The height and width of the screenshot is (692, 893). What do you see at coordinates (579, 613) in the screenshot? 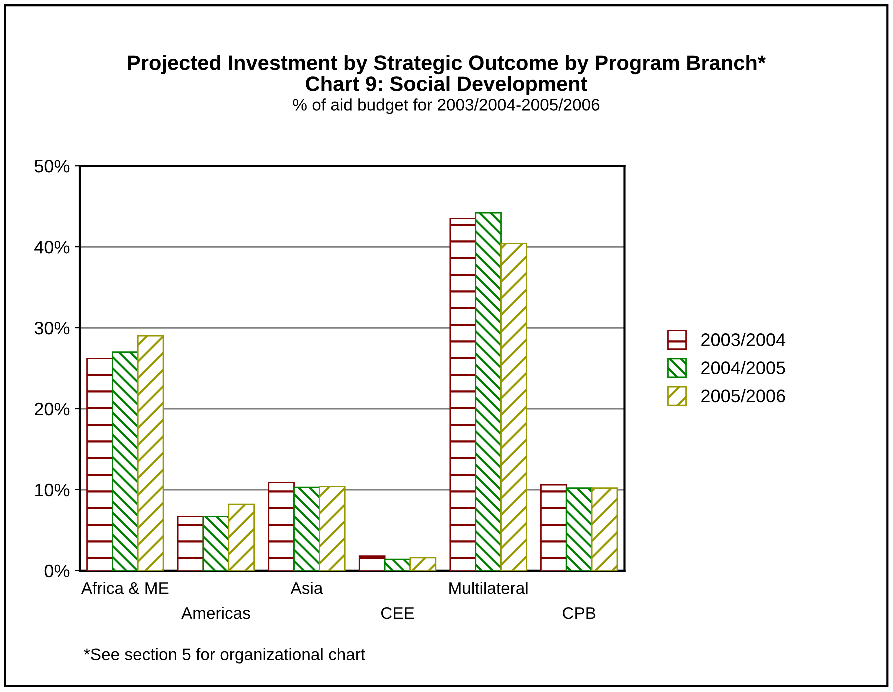
I see `x-tick-label: CPB` at bounding box center [579, 613].